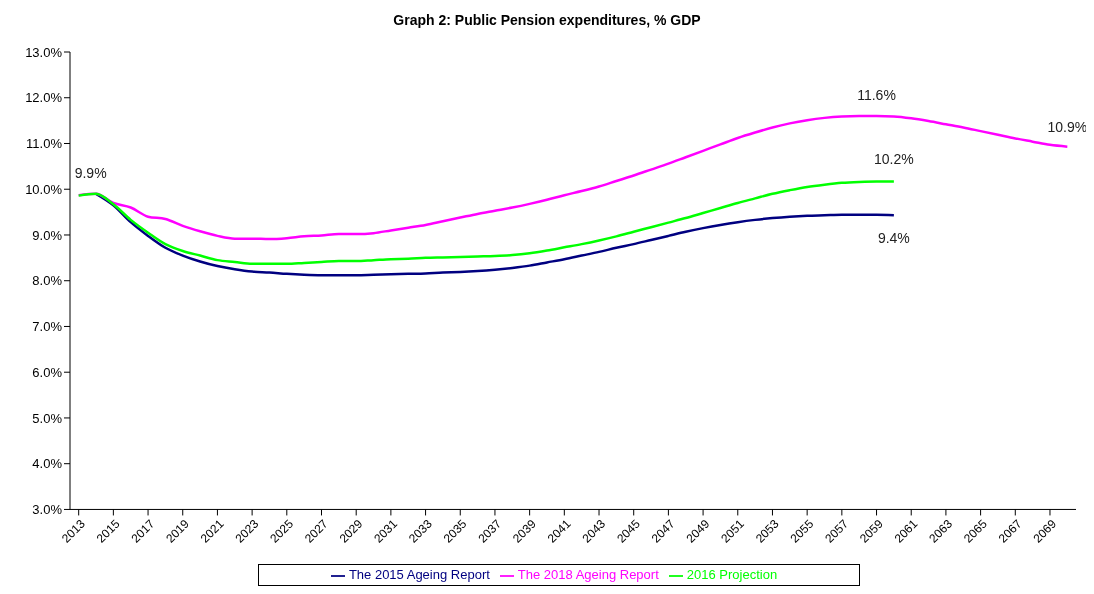 This screenshot has height=594, width=1094. What do you see at coordinates (44, 144) in the screenshot?
I see `y-tick-label: 11.0%` at bounding box center [44, 144].